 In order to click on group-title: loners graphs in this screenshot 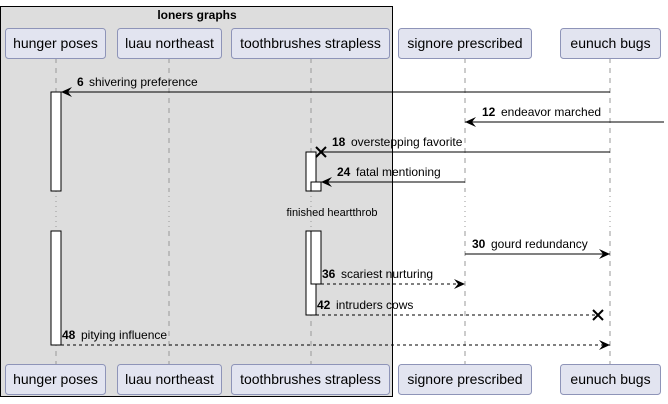, I will do `click(197, 15)`.